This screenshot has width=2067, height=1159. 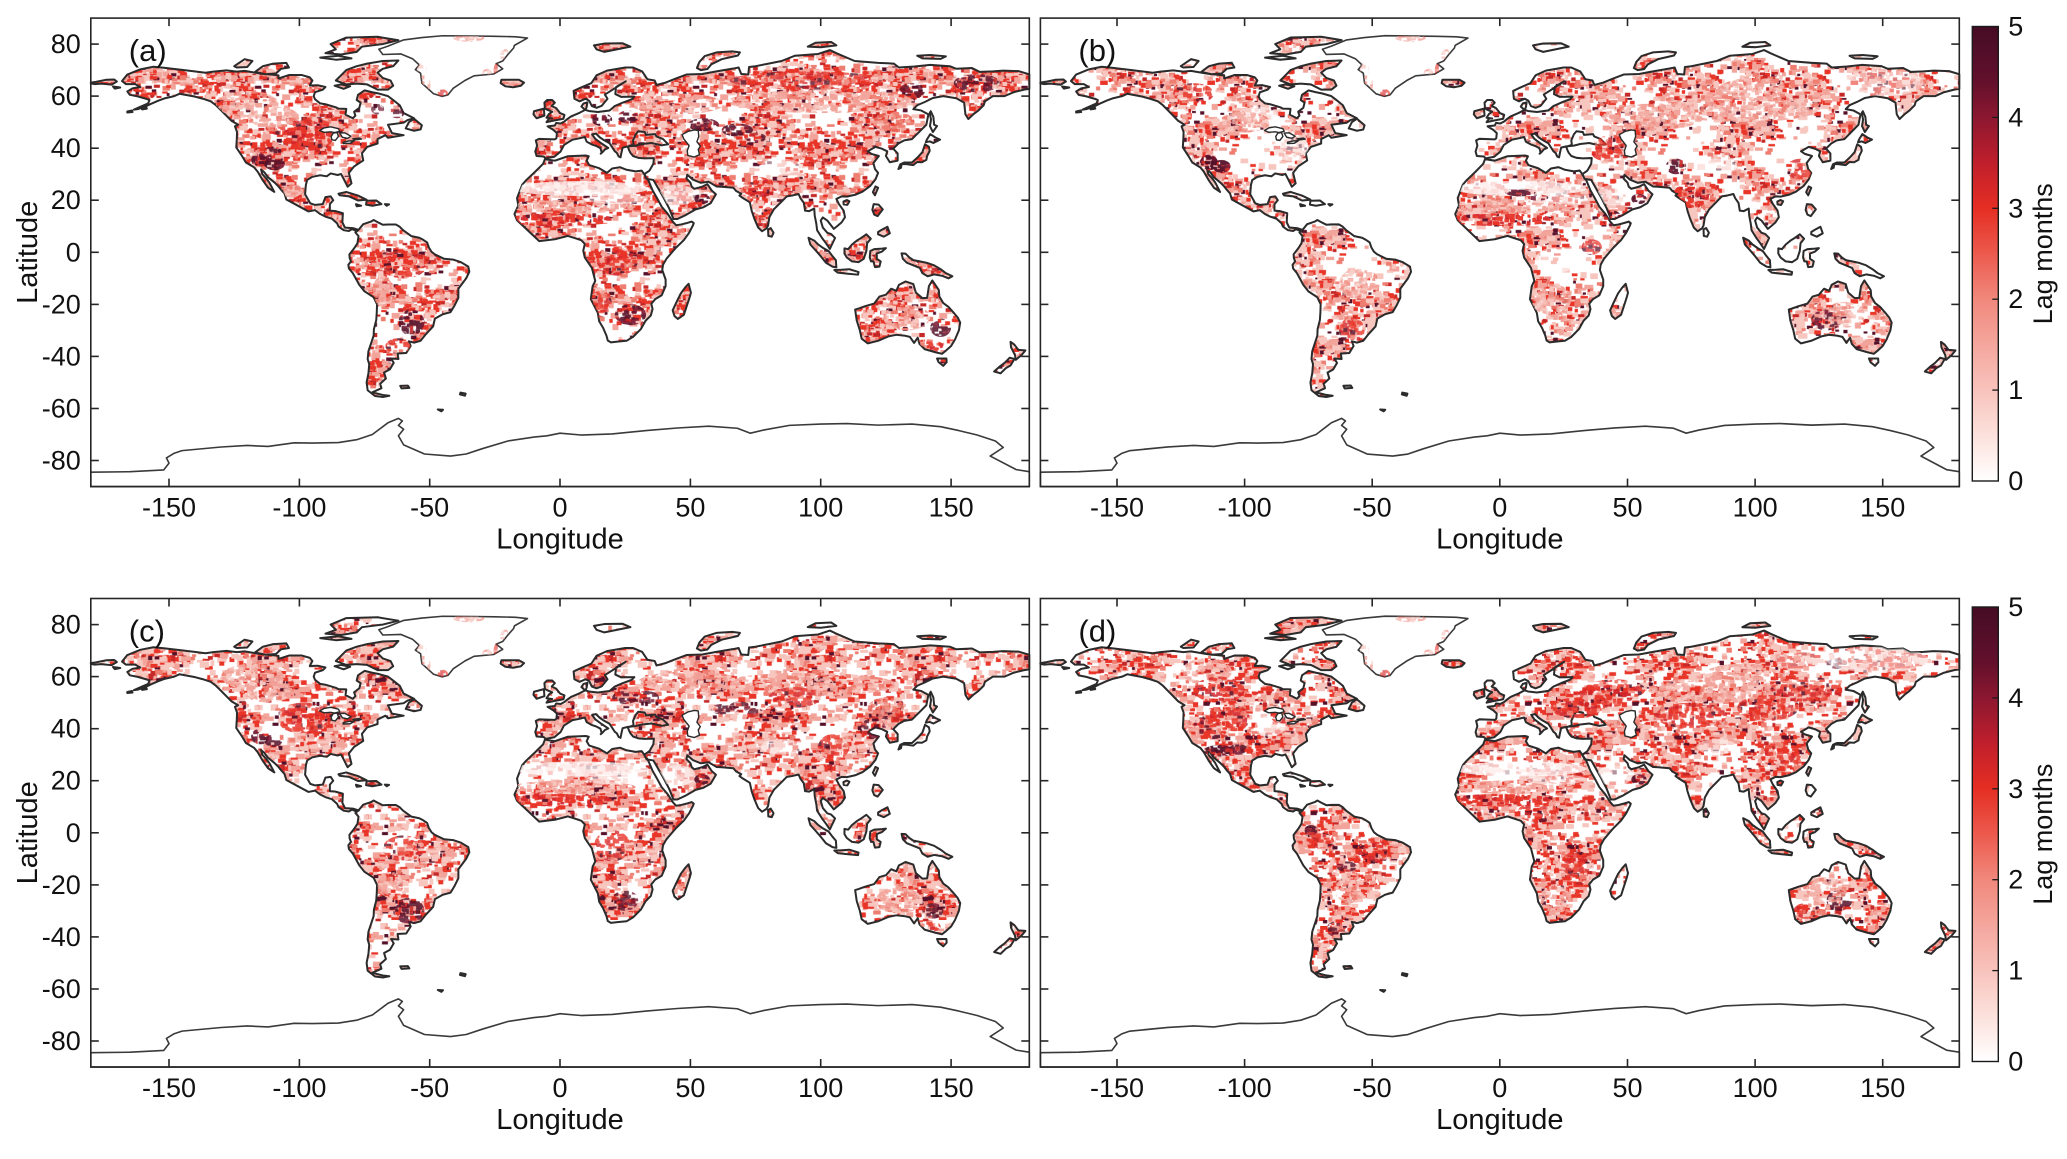 I want to click on svg-text: Longitude, so click(x=559, y=540).